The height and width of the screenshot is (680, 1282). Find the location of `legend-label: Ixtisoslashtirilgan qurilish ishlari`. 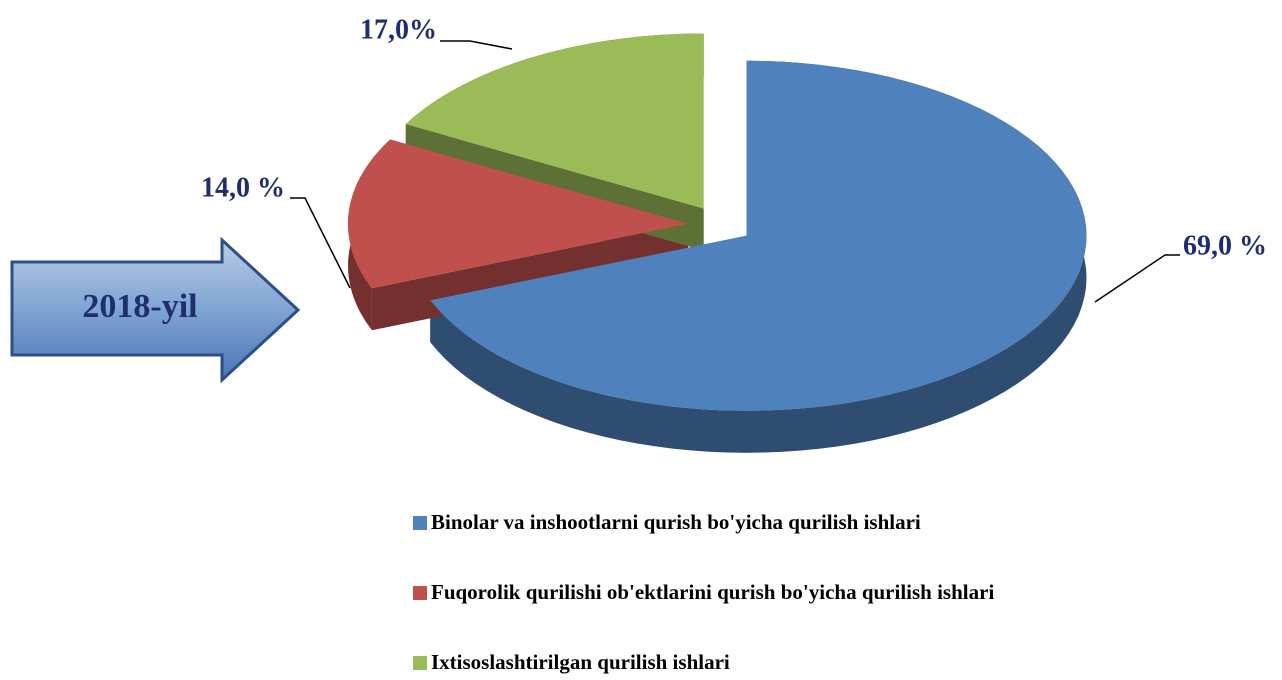

legend-label: Ixtisoslashtirilgan qurilish ishlari is located at coordinates (580, 662).